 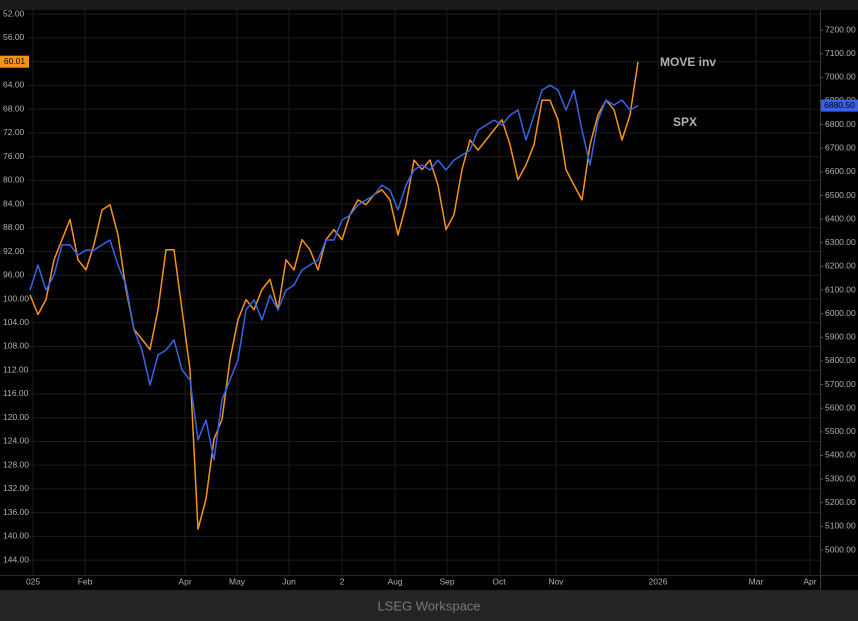 I want to click on y2-tick-label: 6300.00, so click(x=840, y=242).